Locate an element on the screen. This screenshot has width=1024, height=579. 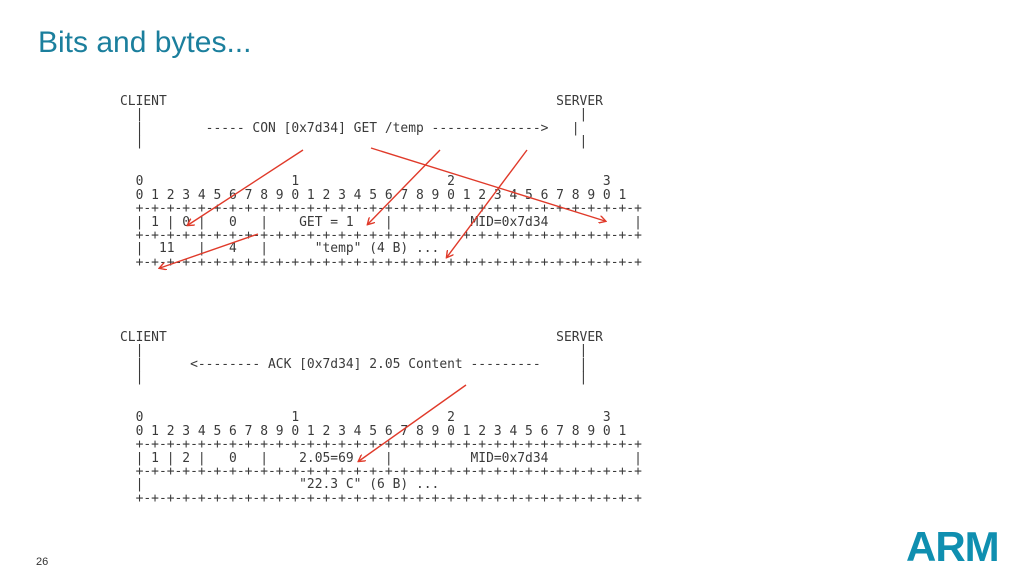
arm-logo: ARM is located at coordinates (953, 546).